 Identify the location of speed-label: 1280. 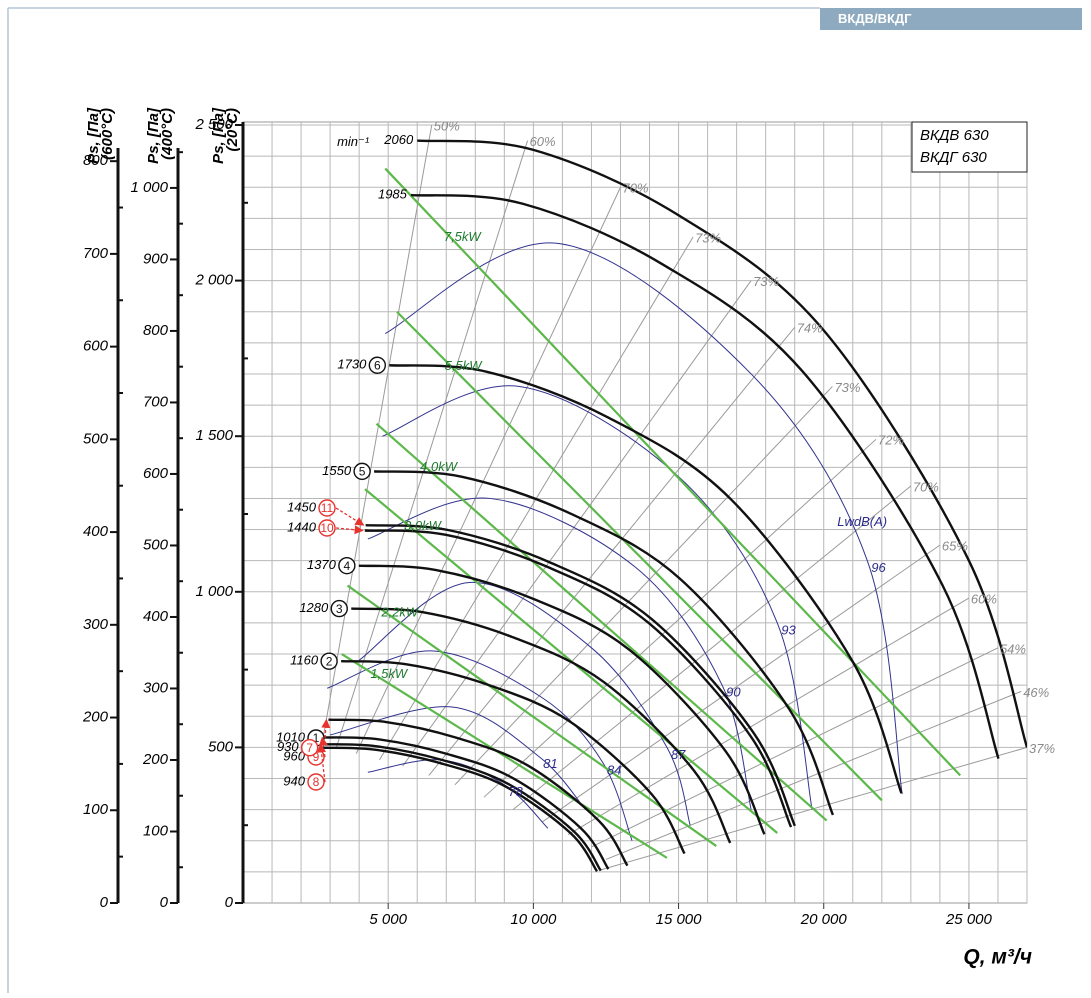
(314, 607).